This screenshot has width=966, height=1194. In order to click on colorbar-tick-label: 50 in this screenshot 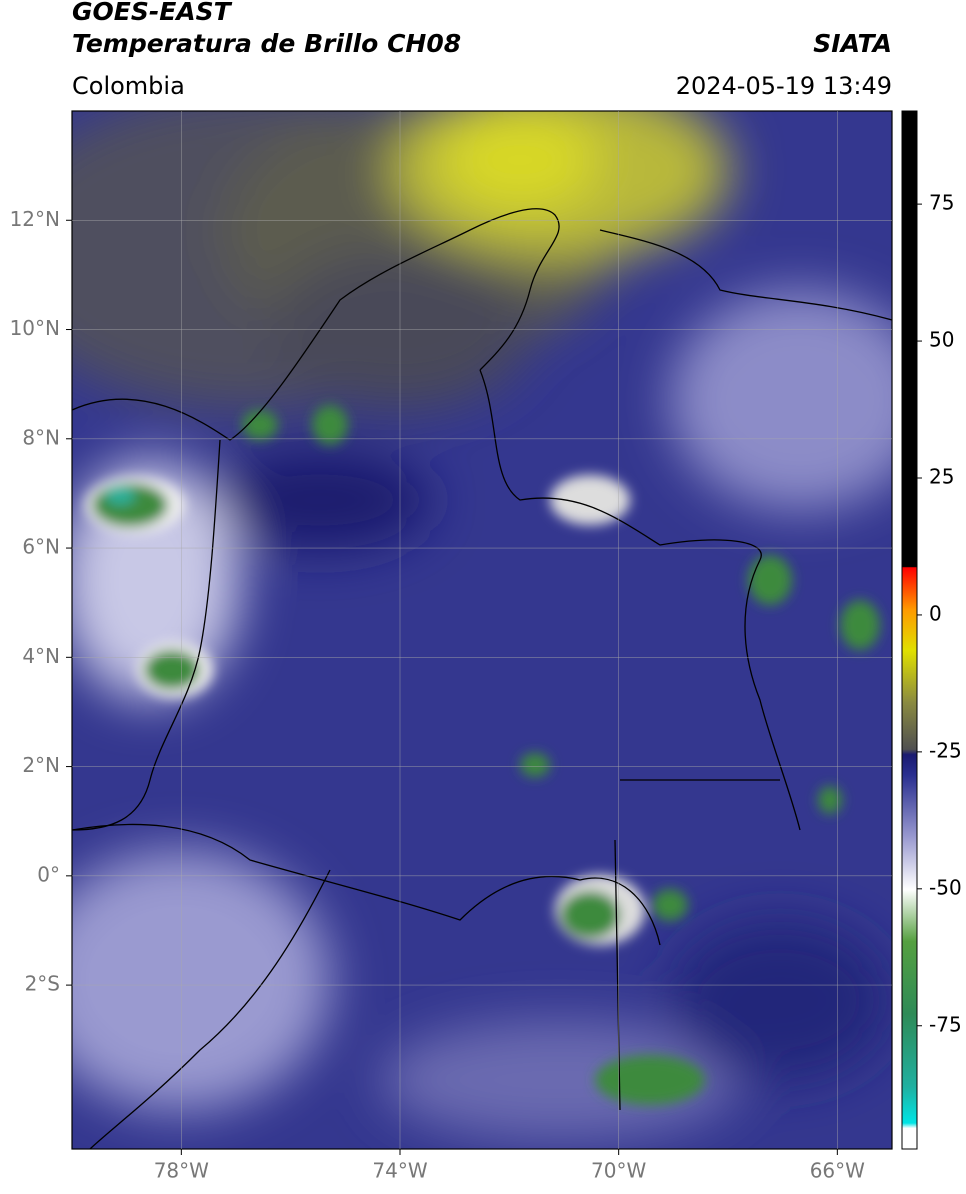, I will do `click(941, 340)`.